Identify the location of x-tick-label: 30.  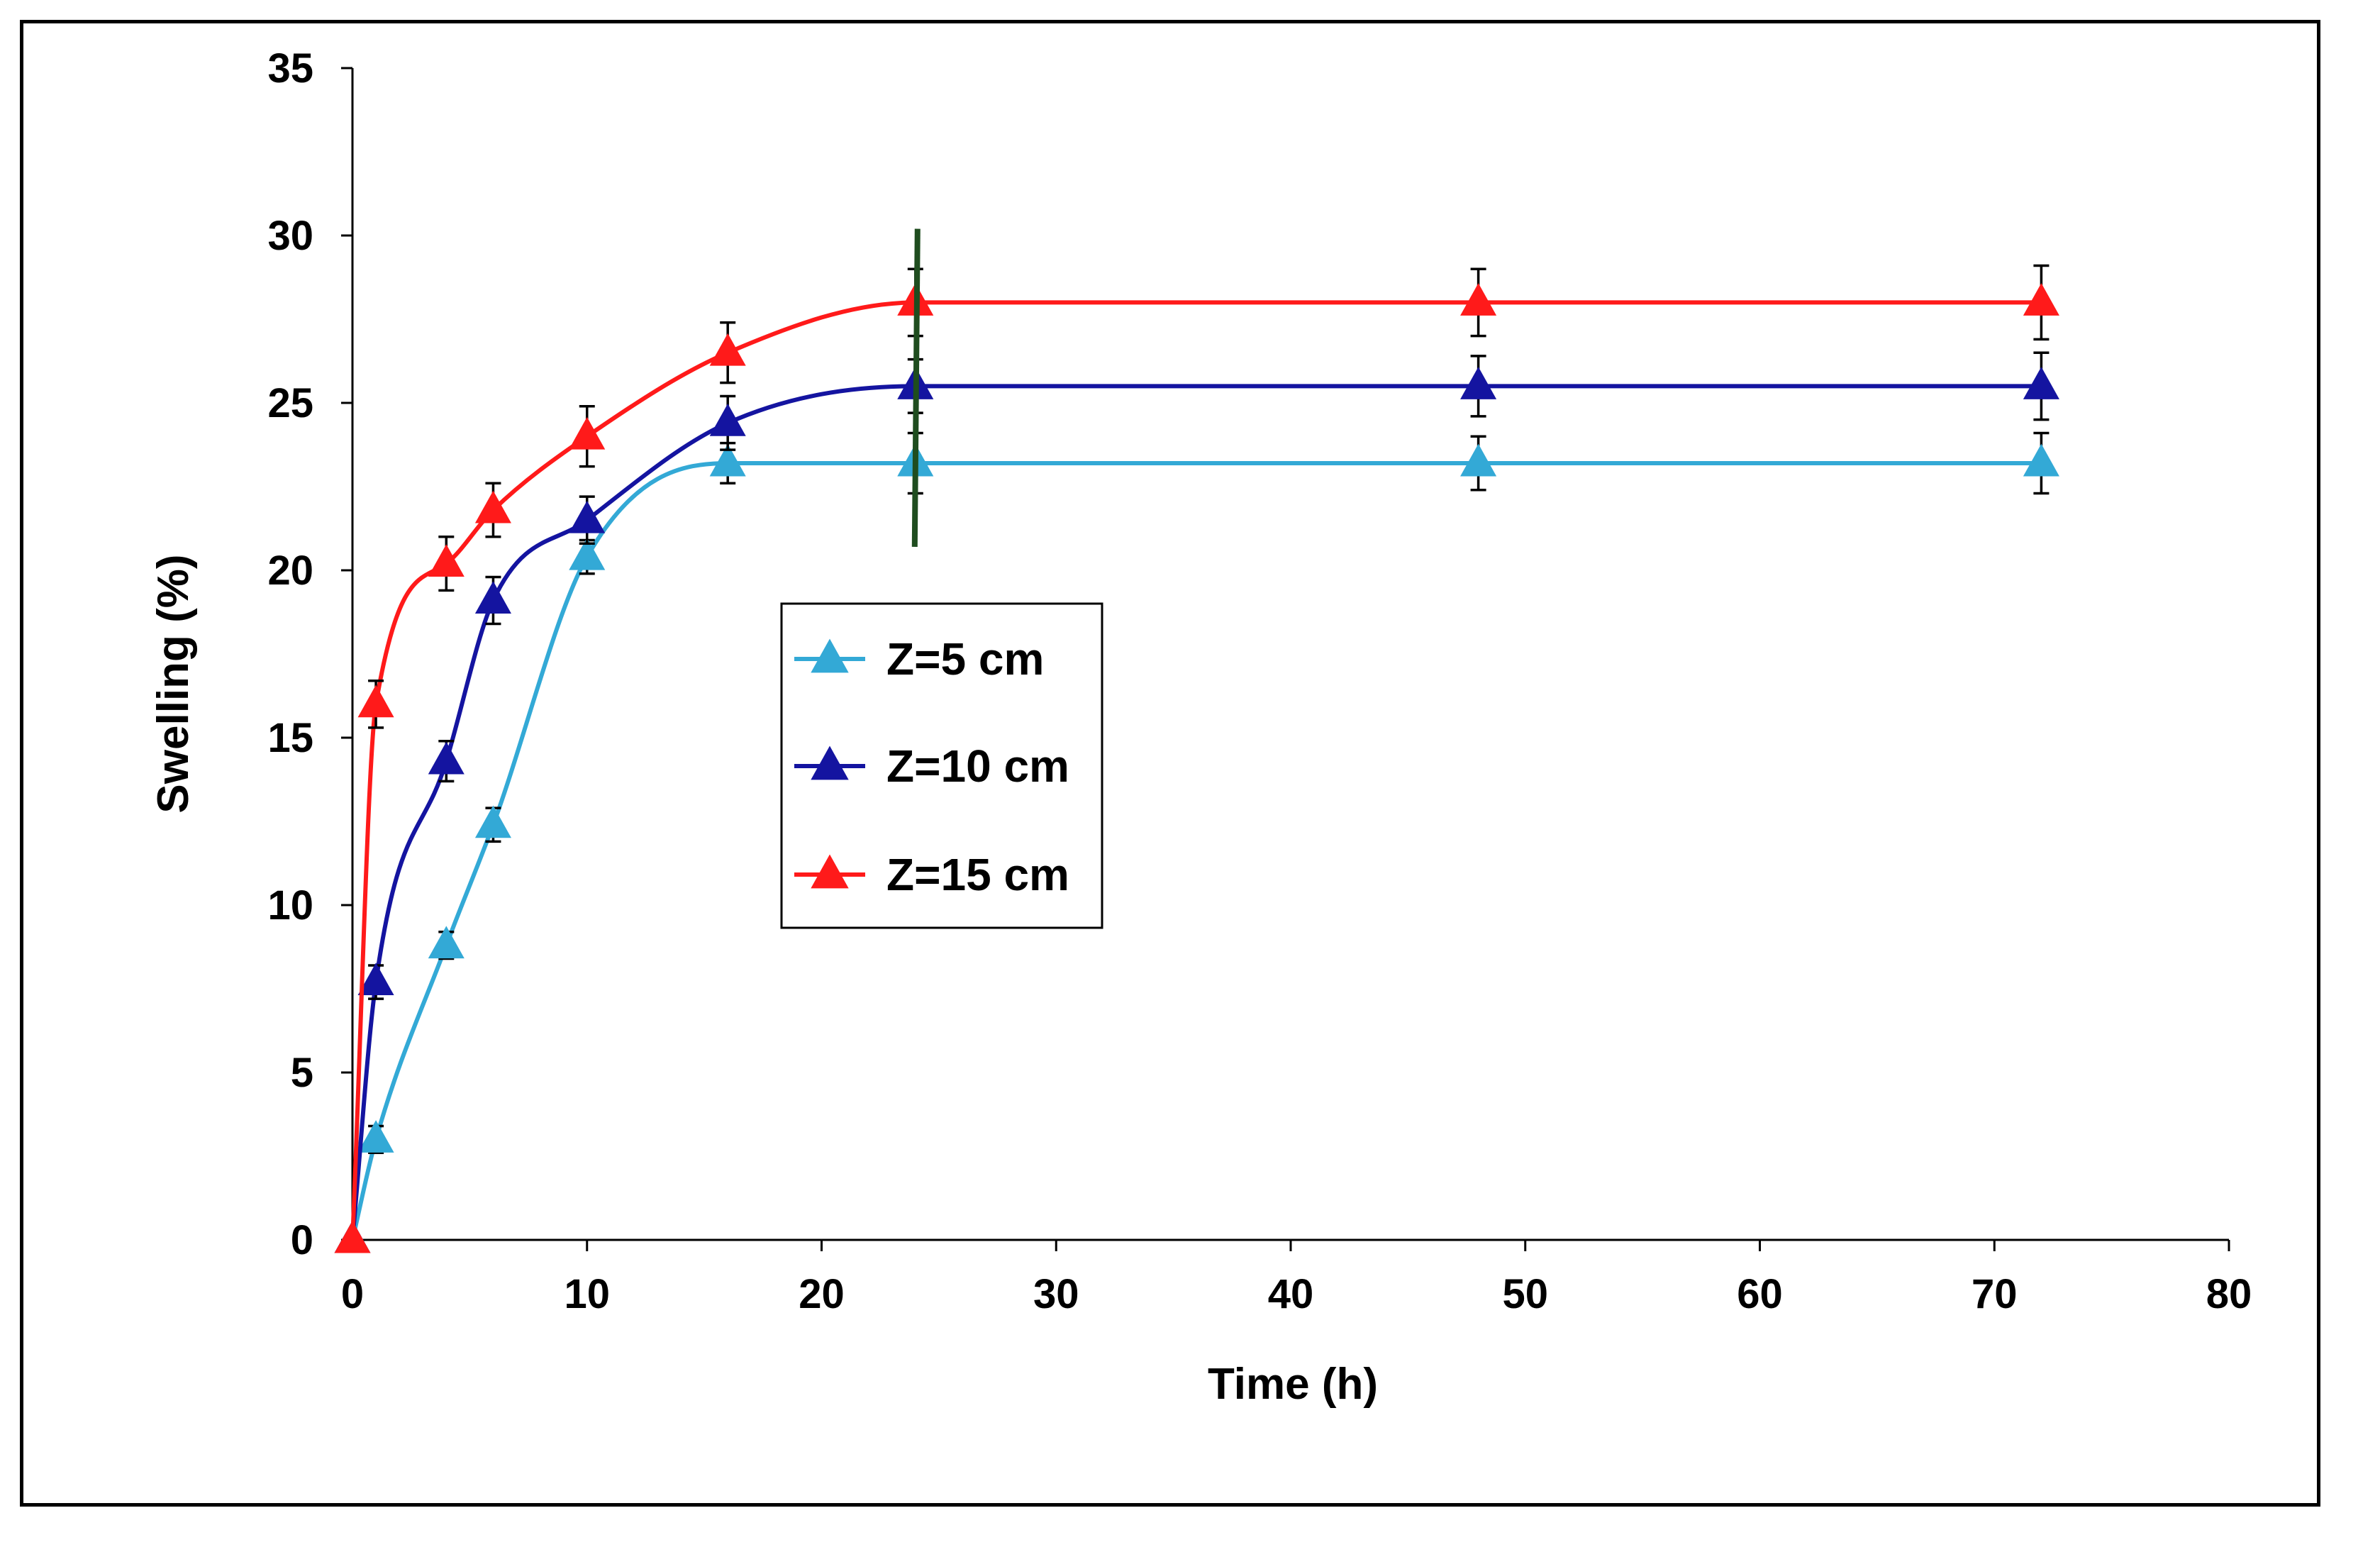
(1056, 1294).